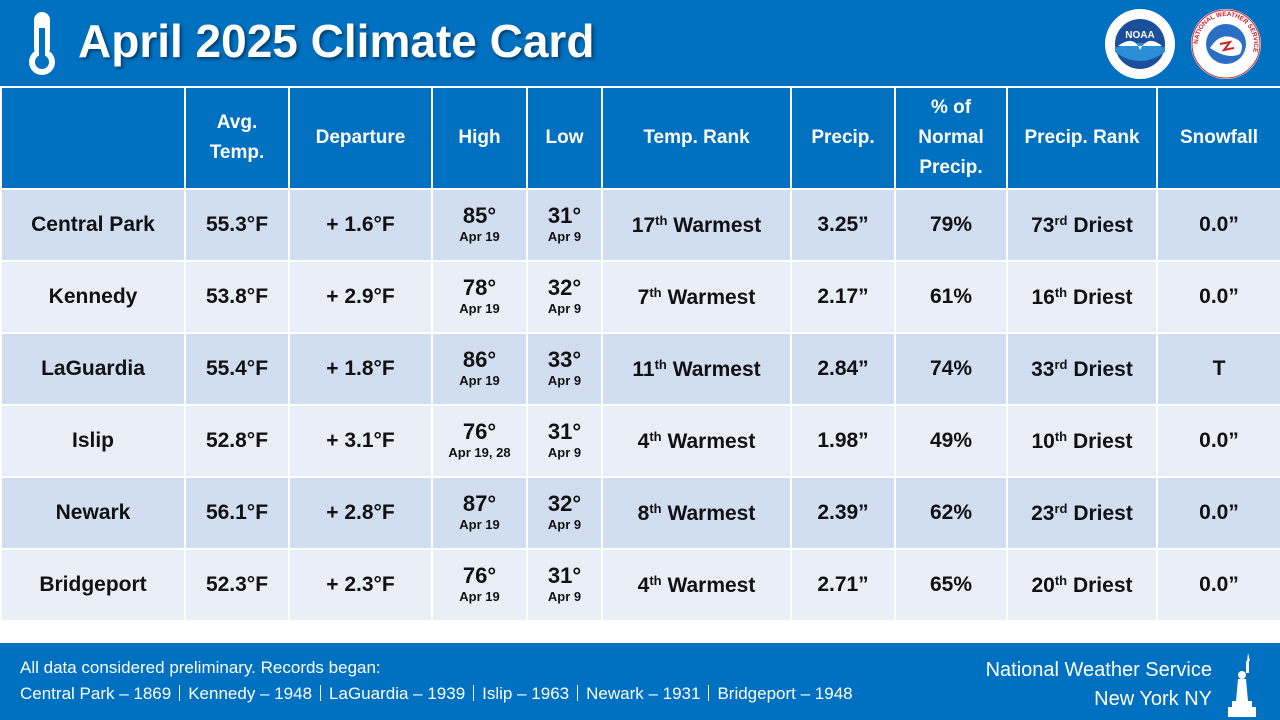 Image resolution: width=1280 pixels, height=720 pixels. What do you see at coordinates (843, 369) in the screenshot?
I see `precip: 2.84”` at bounding box center [843, 369].